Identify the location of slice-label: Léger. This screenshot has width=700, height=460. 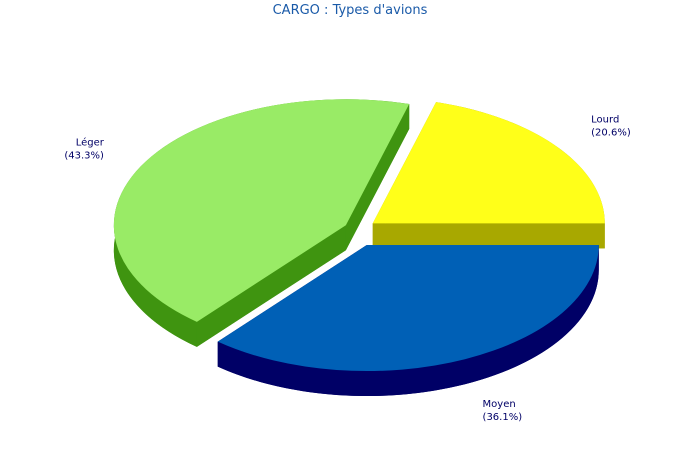
(90, 143).